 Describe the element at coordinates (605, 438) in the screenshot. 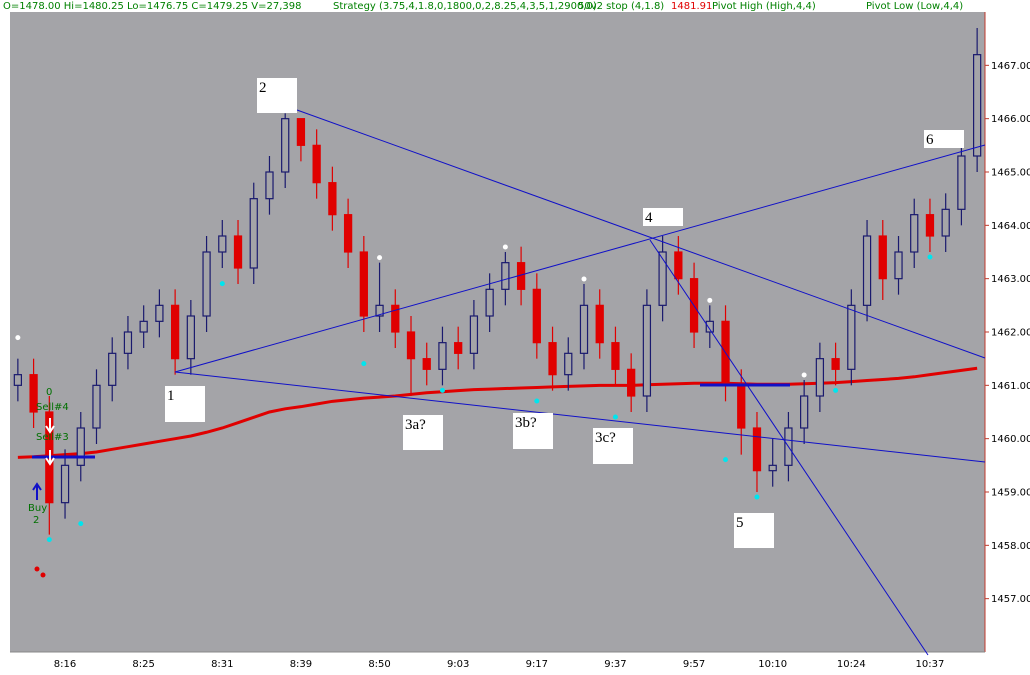

I see `annotation-label: 3c?` at that location.